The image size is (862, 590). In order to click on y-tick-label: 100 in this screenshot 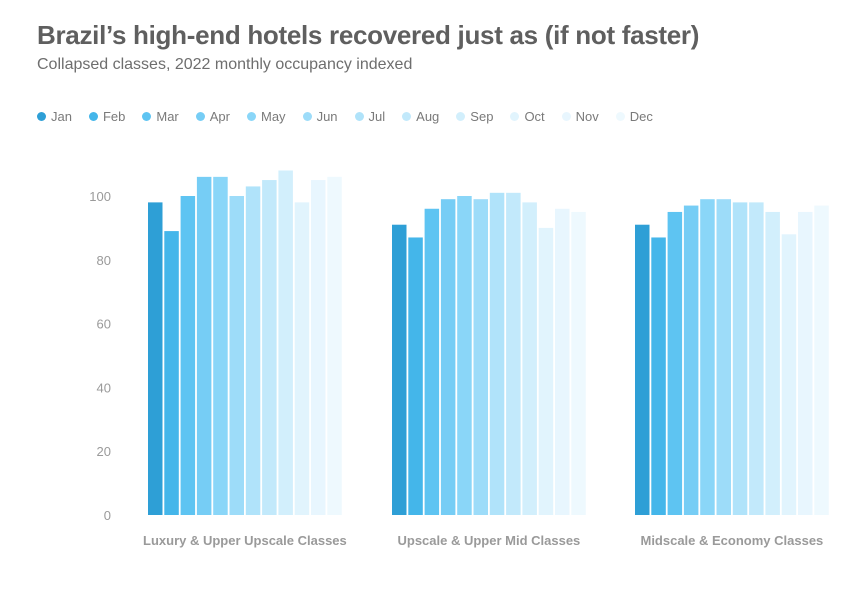, I will do `click(100, 196)`.